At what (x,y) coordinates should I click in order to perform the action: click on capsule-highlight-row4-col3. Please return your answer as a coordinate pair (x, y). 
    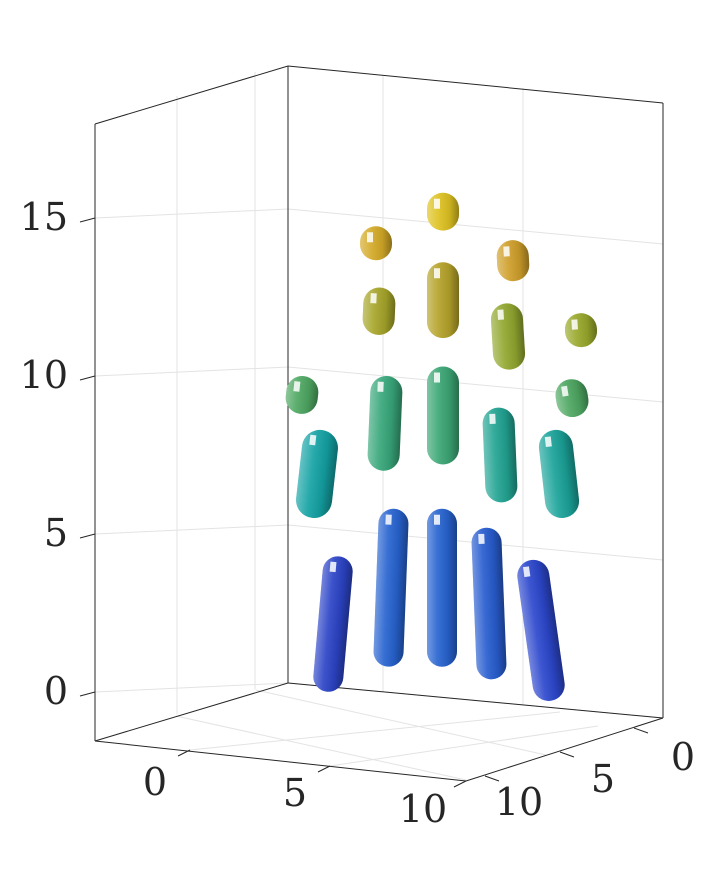
    Looking at the image, I should click on (437, 203).